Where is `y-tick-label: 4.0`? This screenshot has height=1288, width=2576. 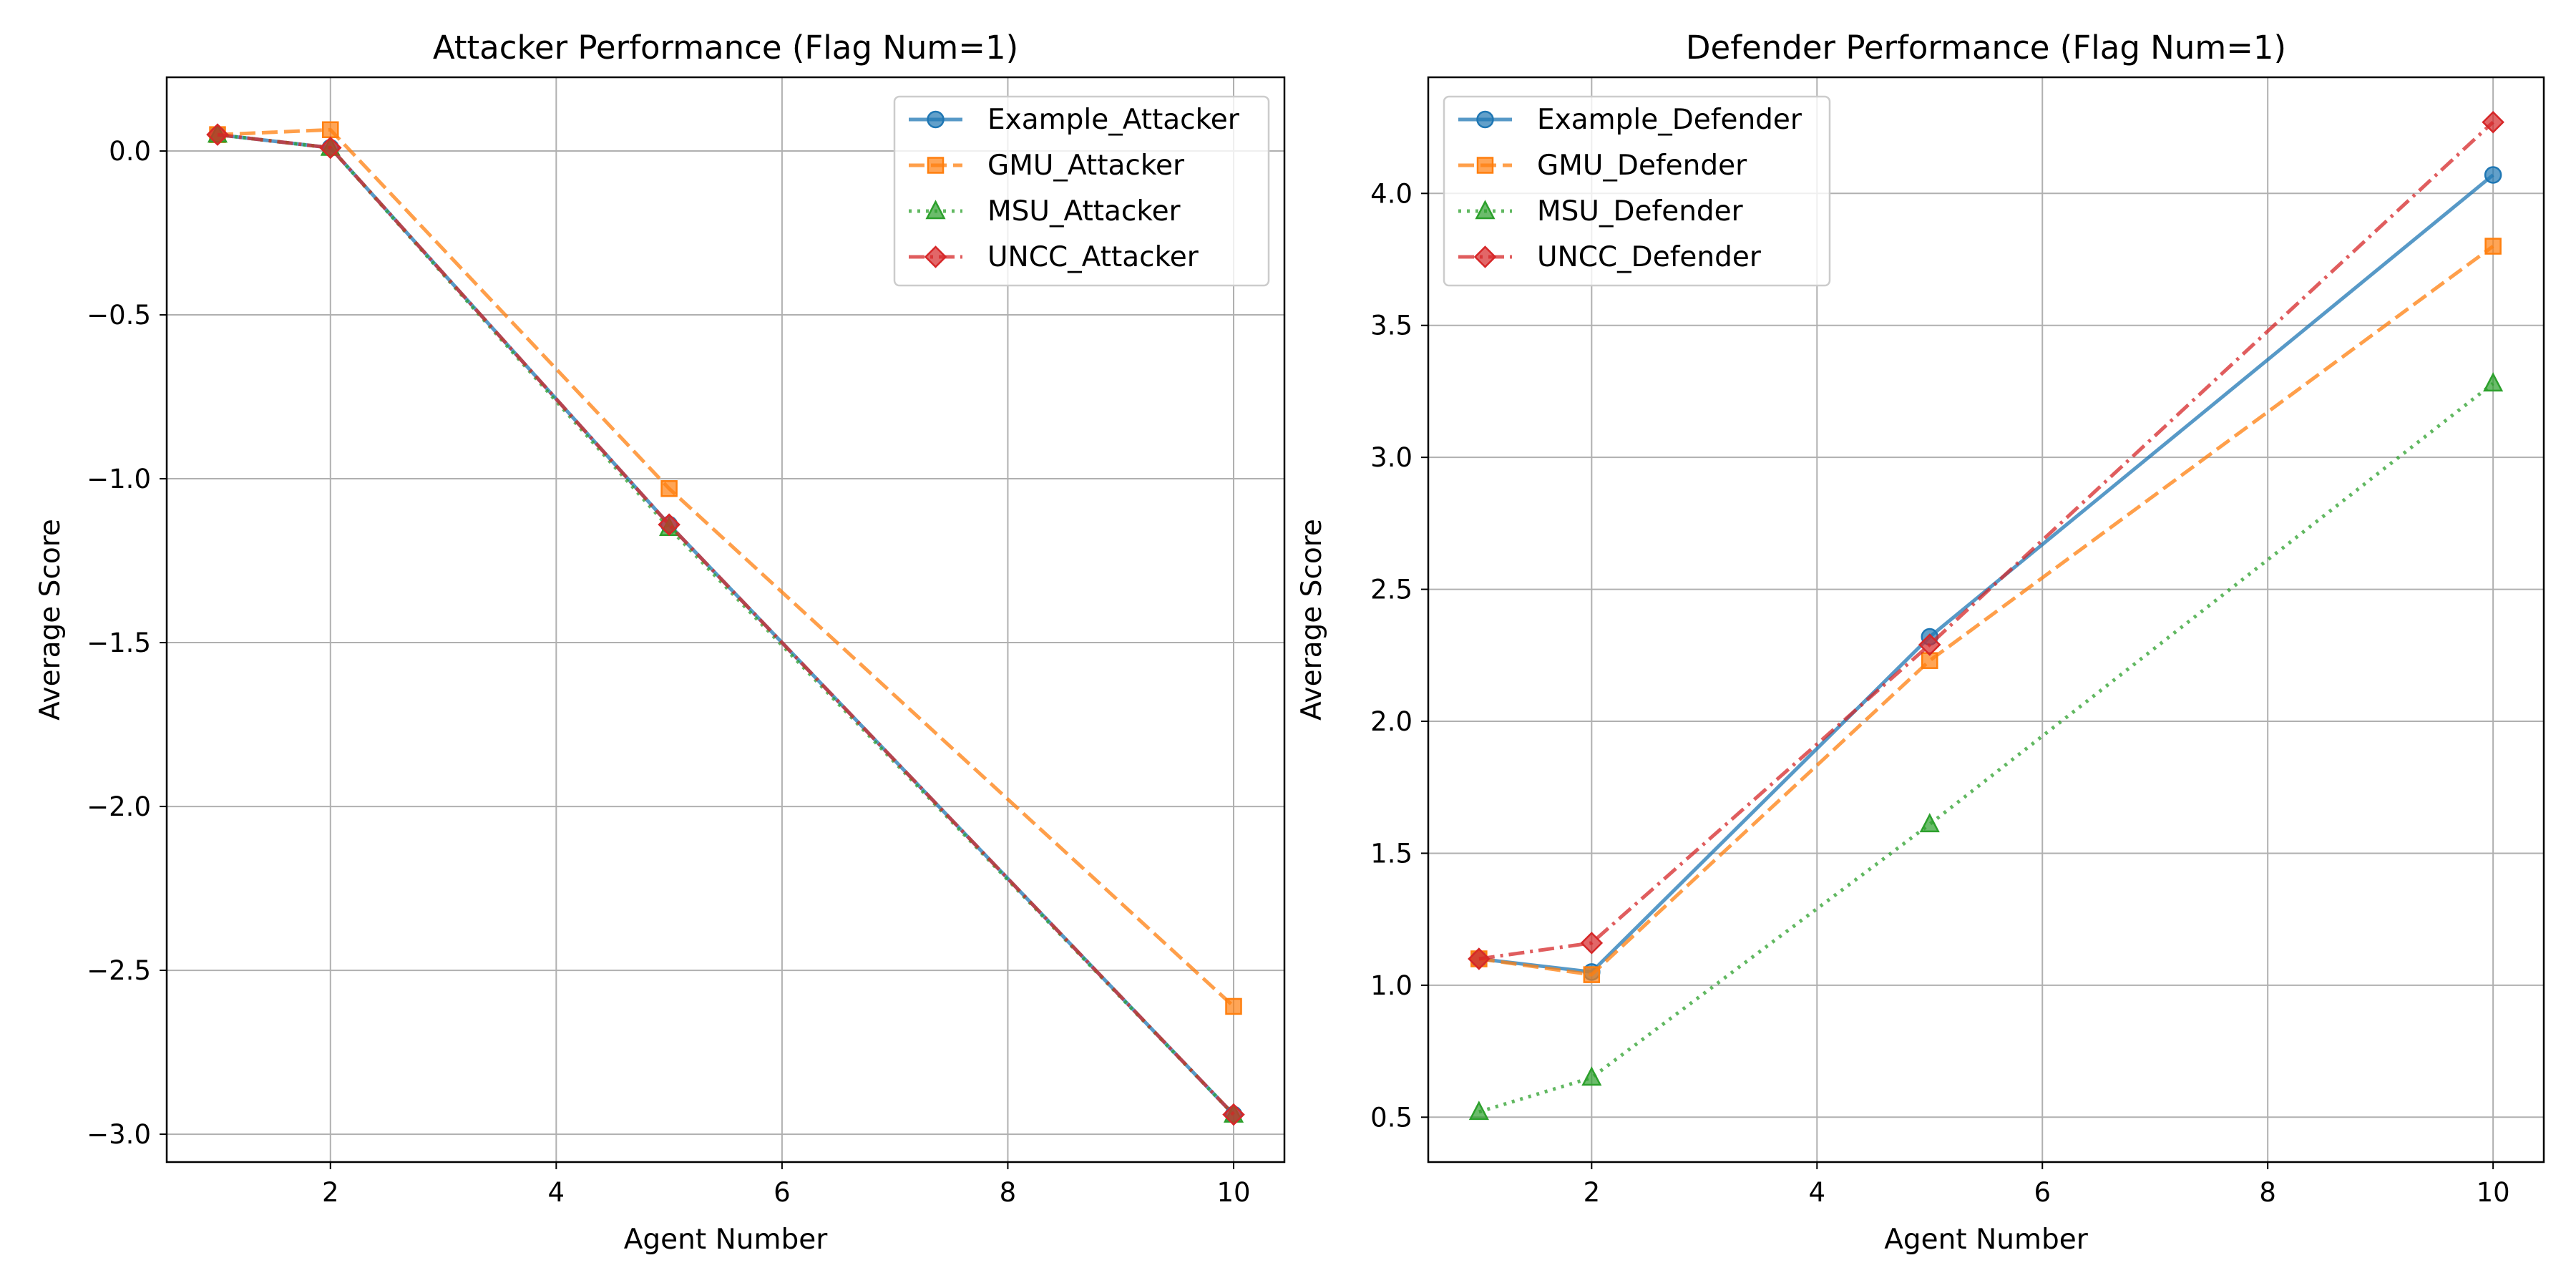
y-tick-label: 4.0 is located at coordinates (1391, 193).